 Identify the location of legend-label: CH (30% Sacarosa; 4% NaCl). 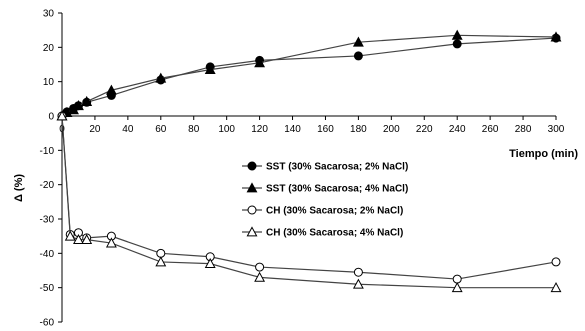
(334, 233).